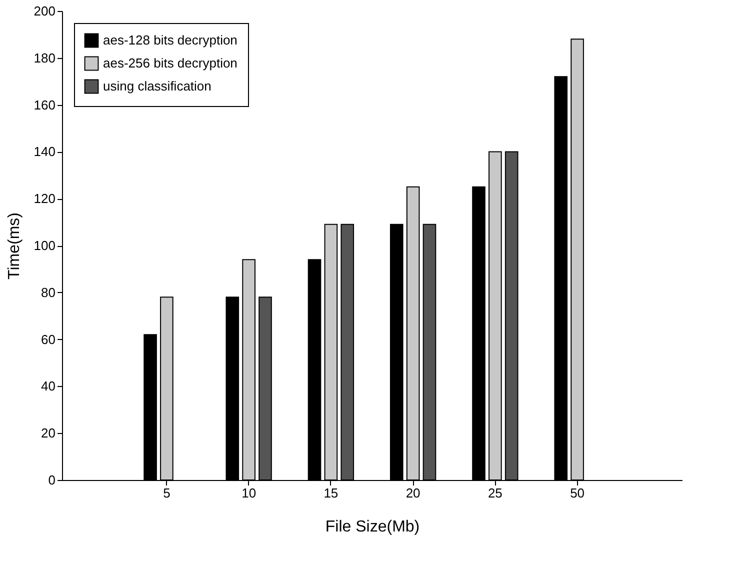 The image size is (737, 567). Describe the element at coordinates (495, 493) in the screenshot. I see `x-tick-label: 25` at that location.